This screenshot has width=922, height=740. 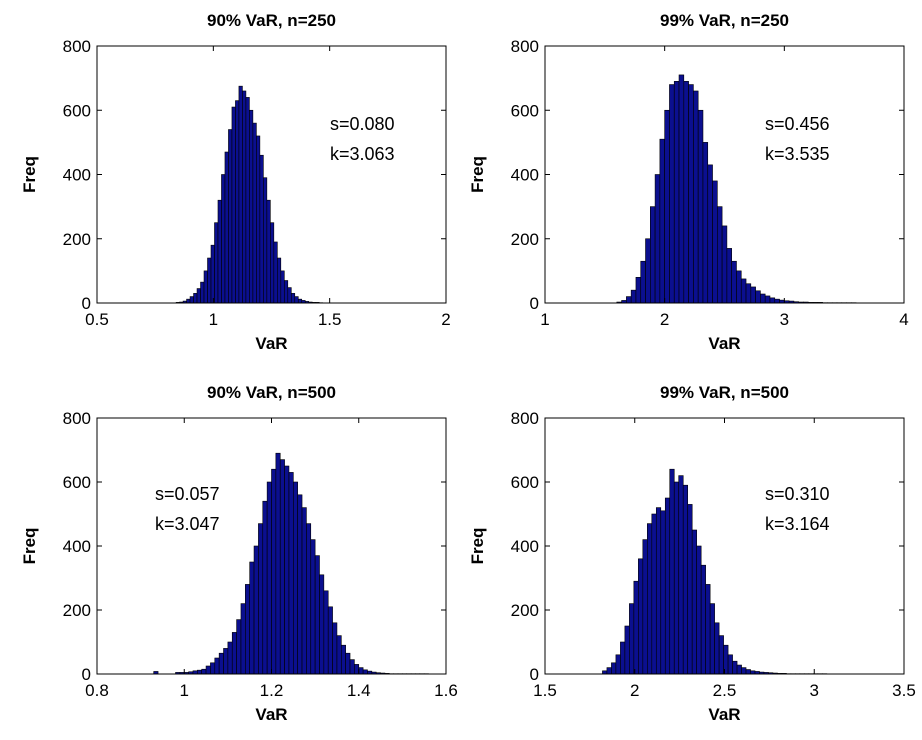 I want to click on x-tick-label: 1.2, so click(x=272, y=690).